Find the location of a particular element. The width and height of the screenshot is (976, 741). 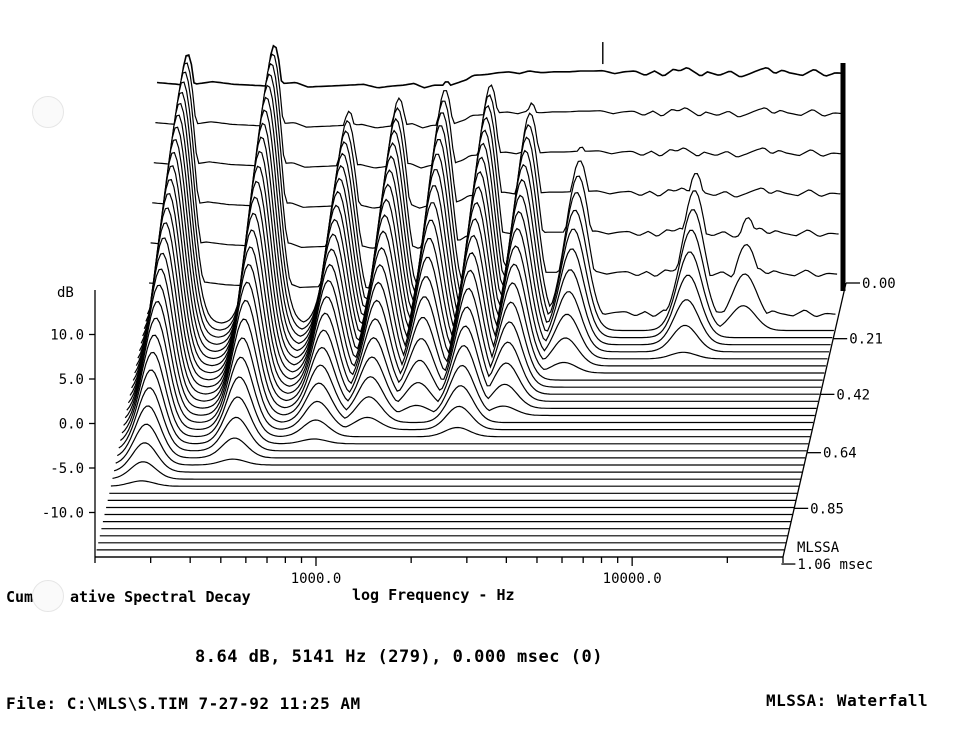

x-tick-label: 10000.0 is located at coordinates (632, 579).